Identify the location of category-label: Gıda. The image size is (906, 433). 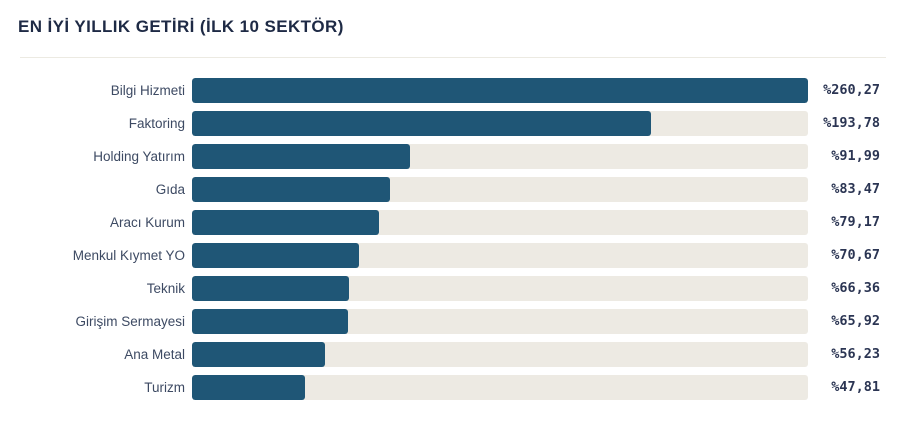
(170, 189).